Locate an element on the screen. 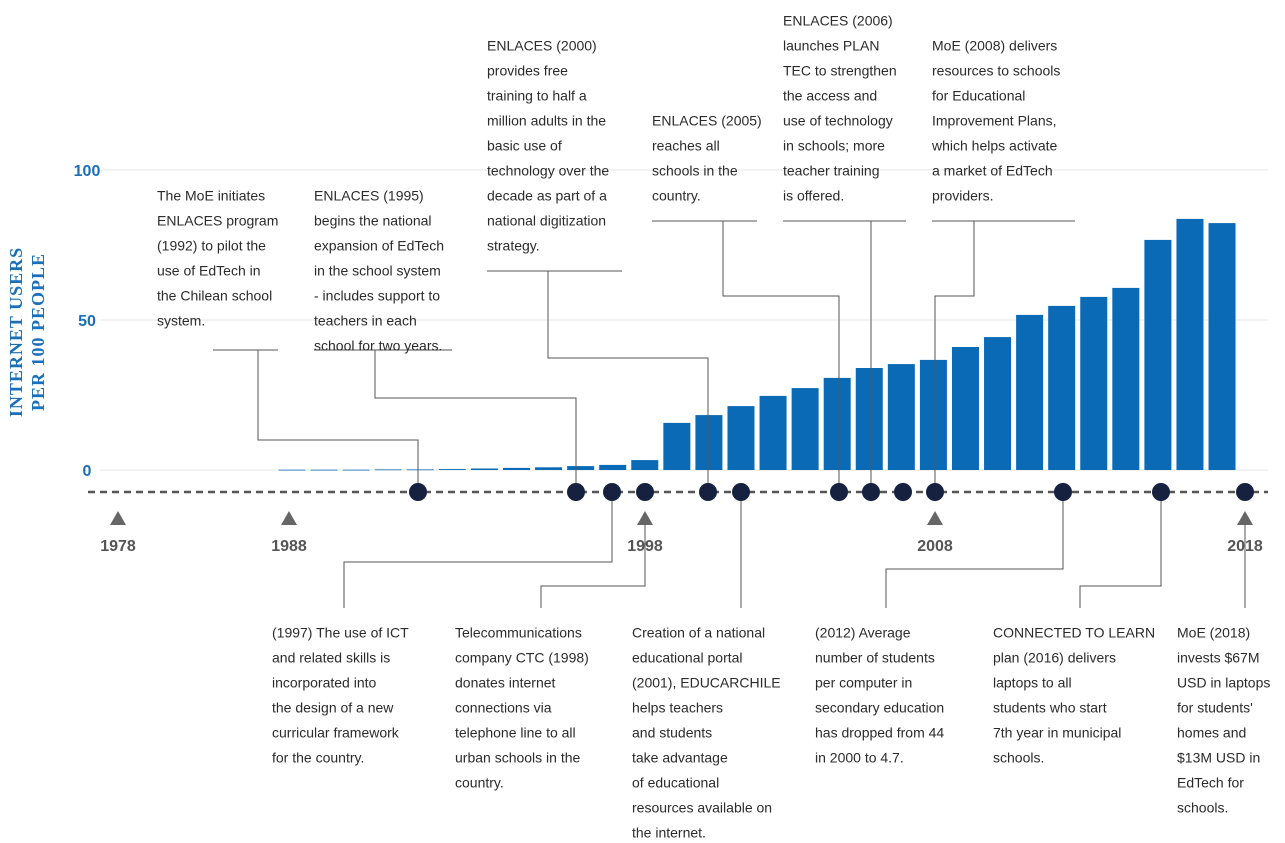 The width and height of the screenshot is (1285, 843). annotation-line: connections via is located at coordinates (503, 708).